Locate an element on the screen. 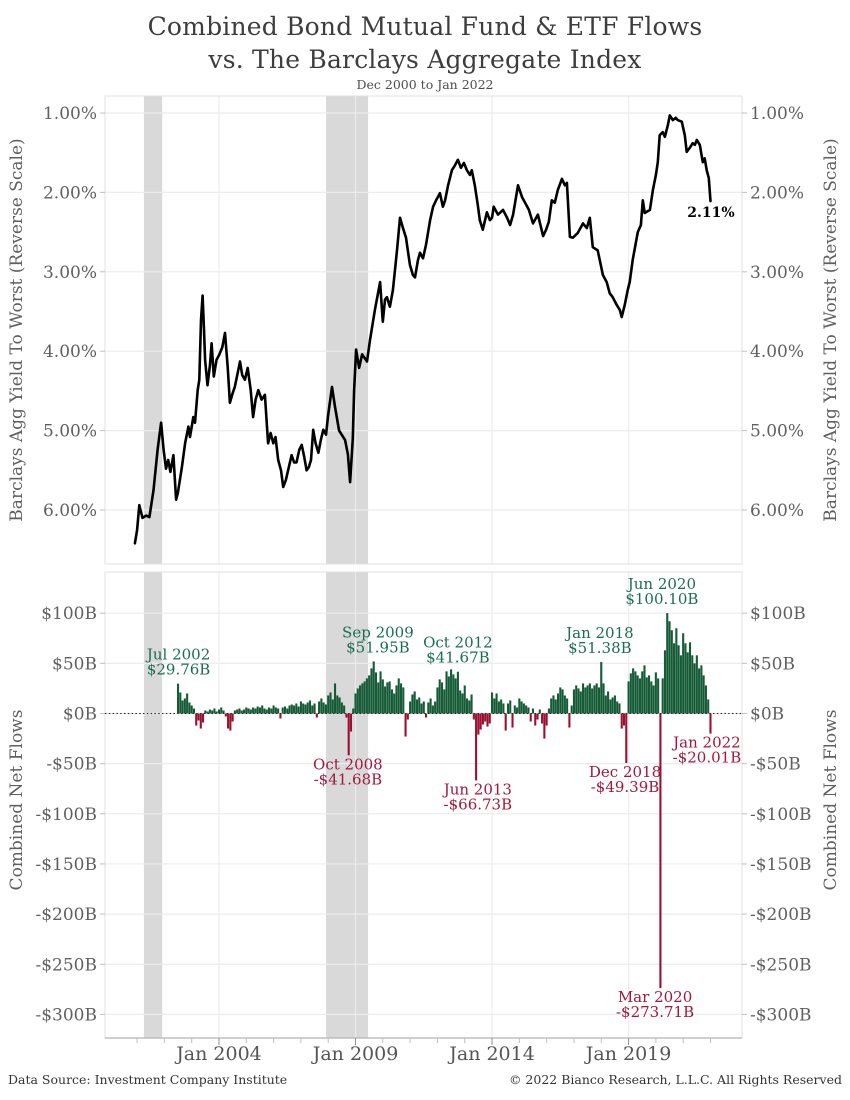 This screenshot has height=1100, width=850. annotation-date: Mar 2020 is located at coordinates (655, 997).